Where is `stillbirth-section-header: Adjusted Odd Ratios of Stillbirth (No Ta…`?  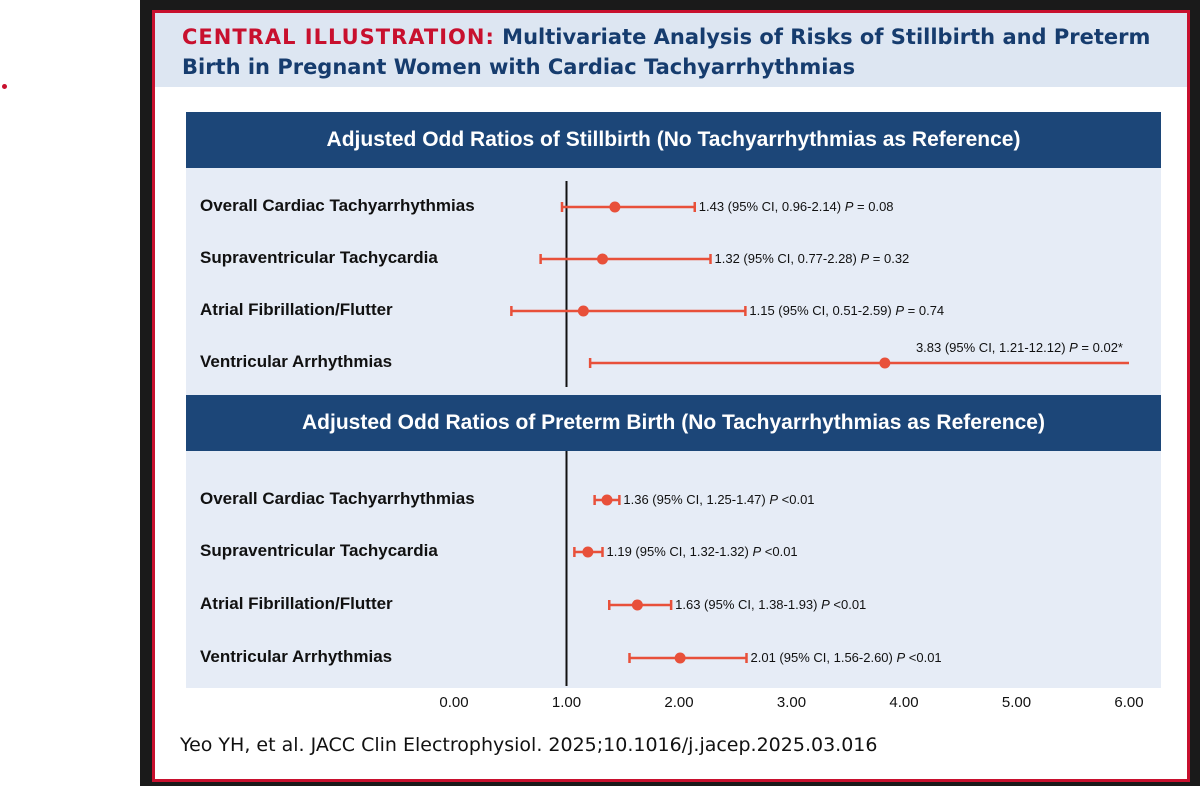 stillbirth-section-header: Adjusted Odd Ratios of Stillbirth (No Ta… is located at coordinates (673, 140).